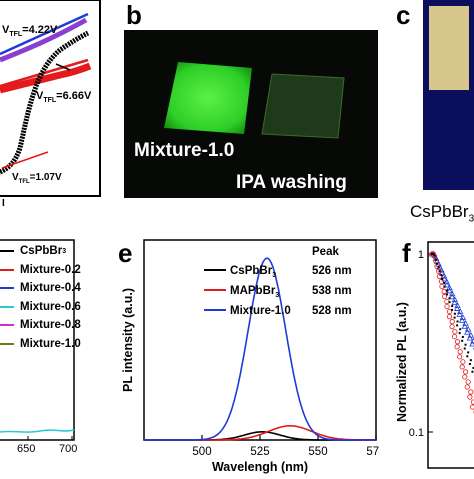 The image size is (474, 479). What do you see at coordinates (26, 449) in the screenshot?
I see `panel-d-tick-650: 650` at bounding box center [26, 449].